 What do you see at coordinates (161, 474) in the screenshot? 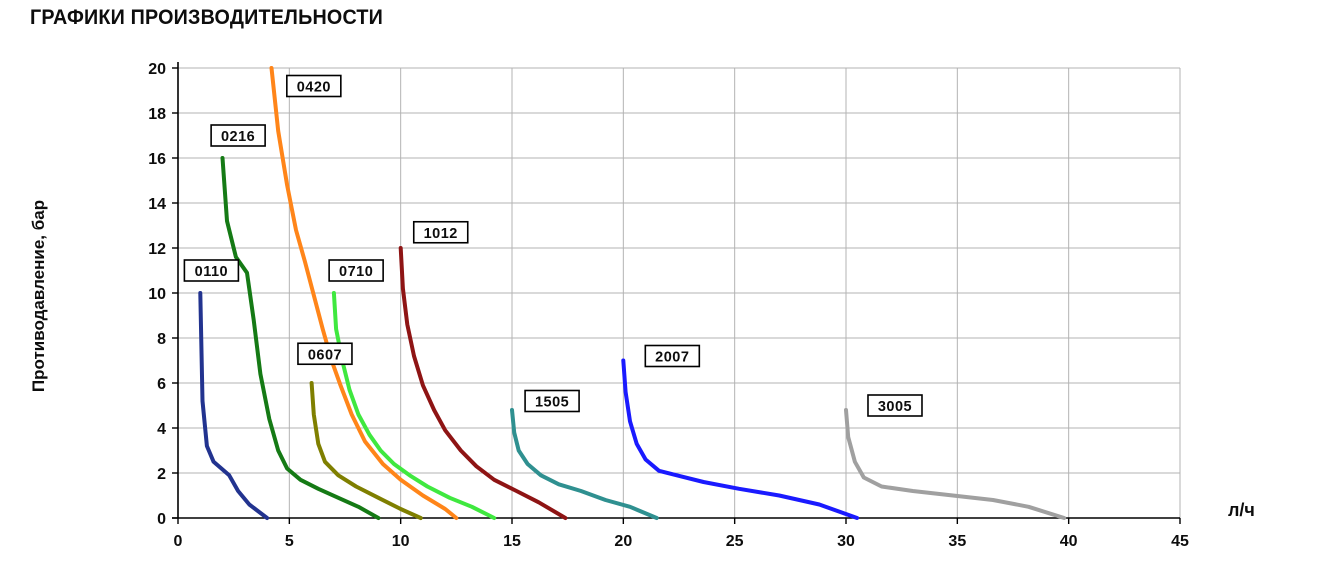
I see `y-tick-label: 2` at bounding box center [161, 474].